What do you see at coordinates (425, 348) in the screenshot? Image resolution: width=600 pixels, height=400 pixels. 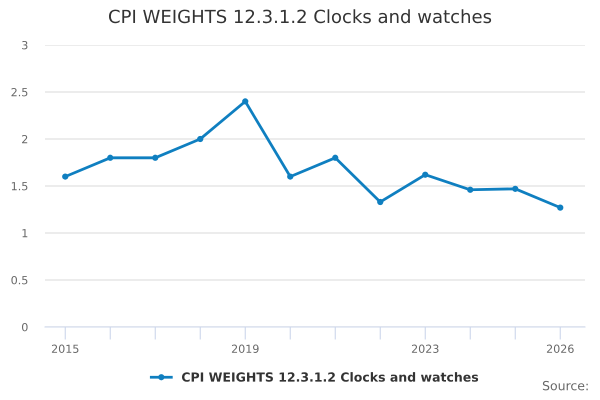 I see `x-tick-label: 2023` at bounding box center [425, 348].